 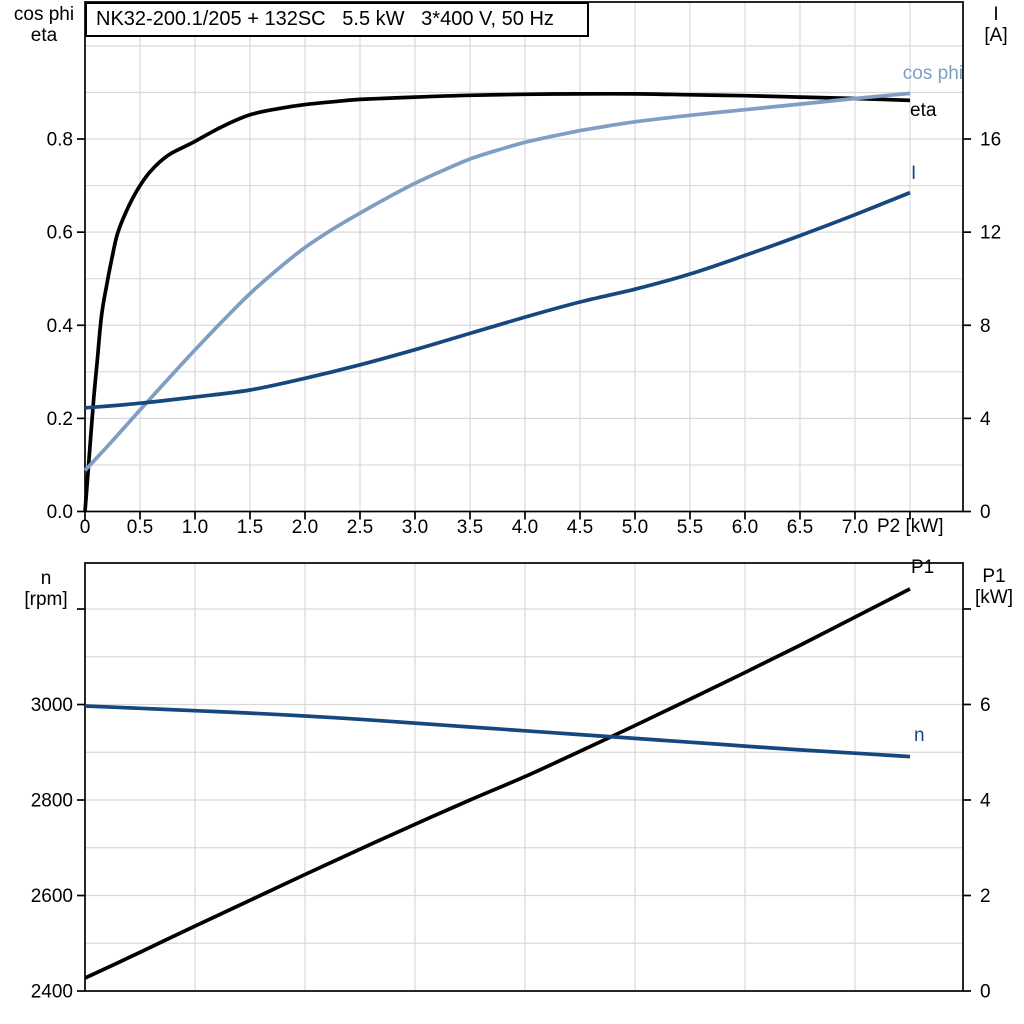 What do you see at coordinates (994, 597) in the screenshot?
I see `bottom-right-axis-title-line2: [kW]` at bounding box center [994, 597].